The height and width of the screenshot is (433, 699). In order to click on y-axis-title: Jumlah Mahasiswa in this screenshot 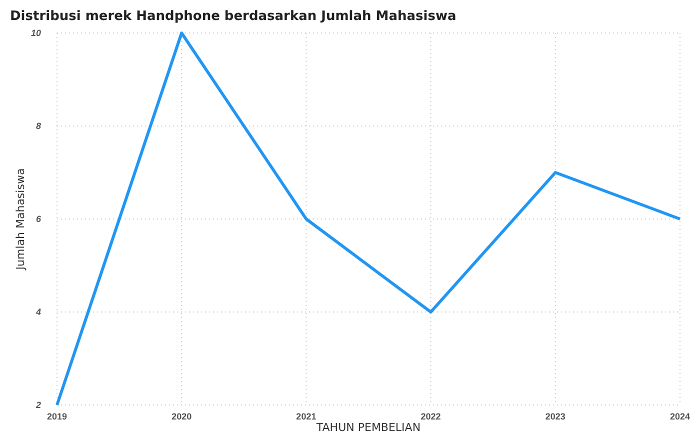, I will do `click(20, 219)`.